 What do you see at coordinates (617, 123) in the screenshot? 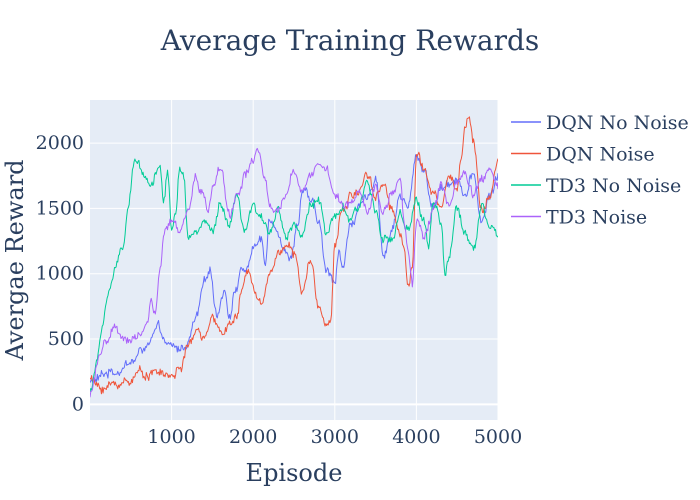
I see `legend-label: DQN No Noise` at bounding box center [617, 123].